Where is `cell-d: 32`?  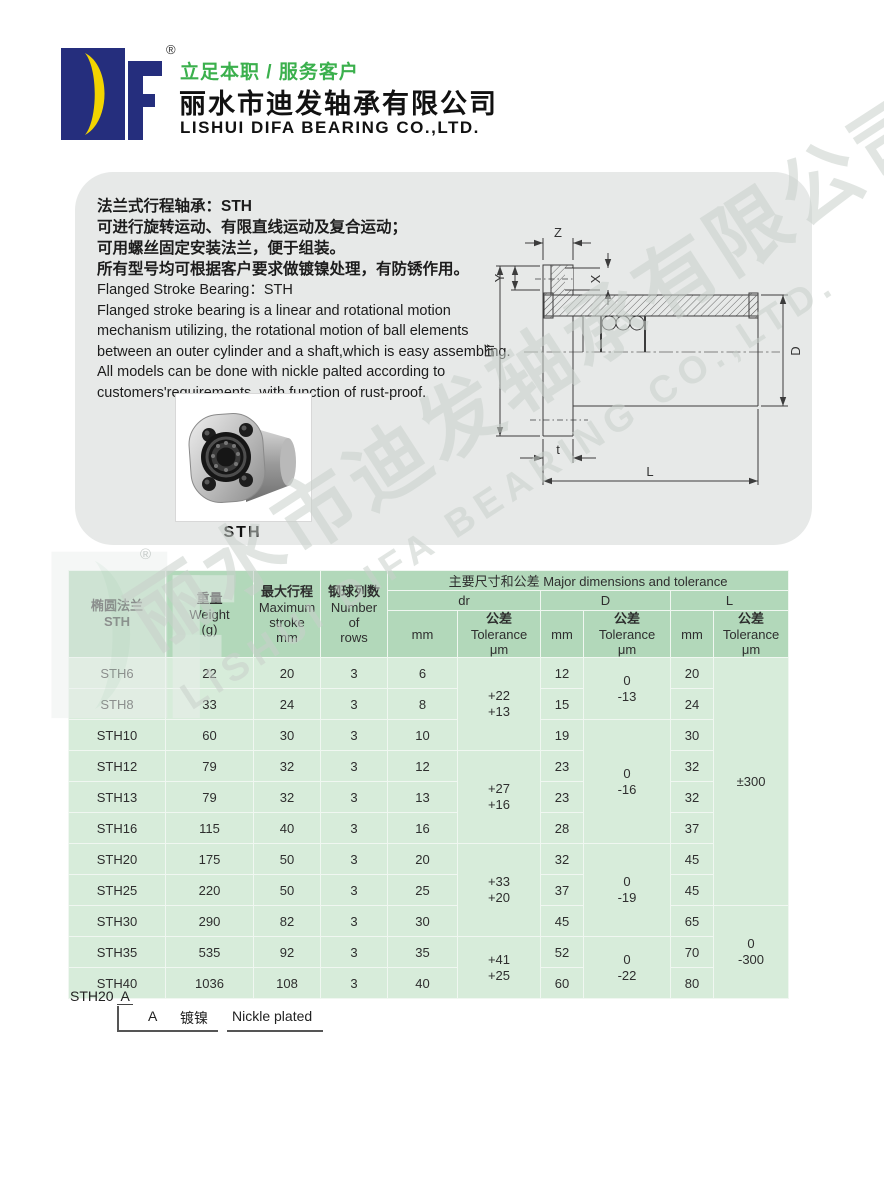 cell-d: 32 is located at coordinates (562, 859).